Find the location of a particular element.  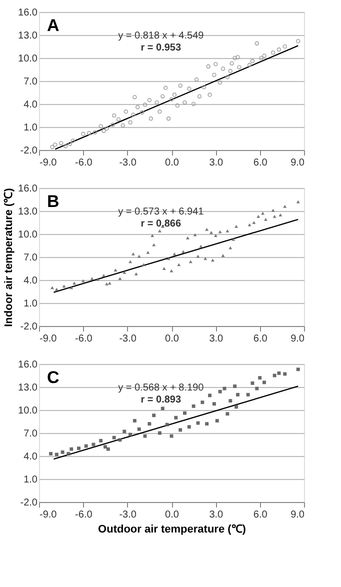

annotation: y = 0.568 x + 8.190 is located at coordinates (161, 388).